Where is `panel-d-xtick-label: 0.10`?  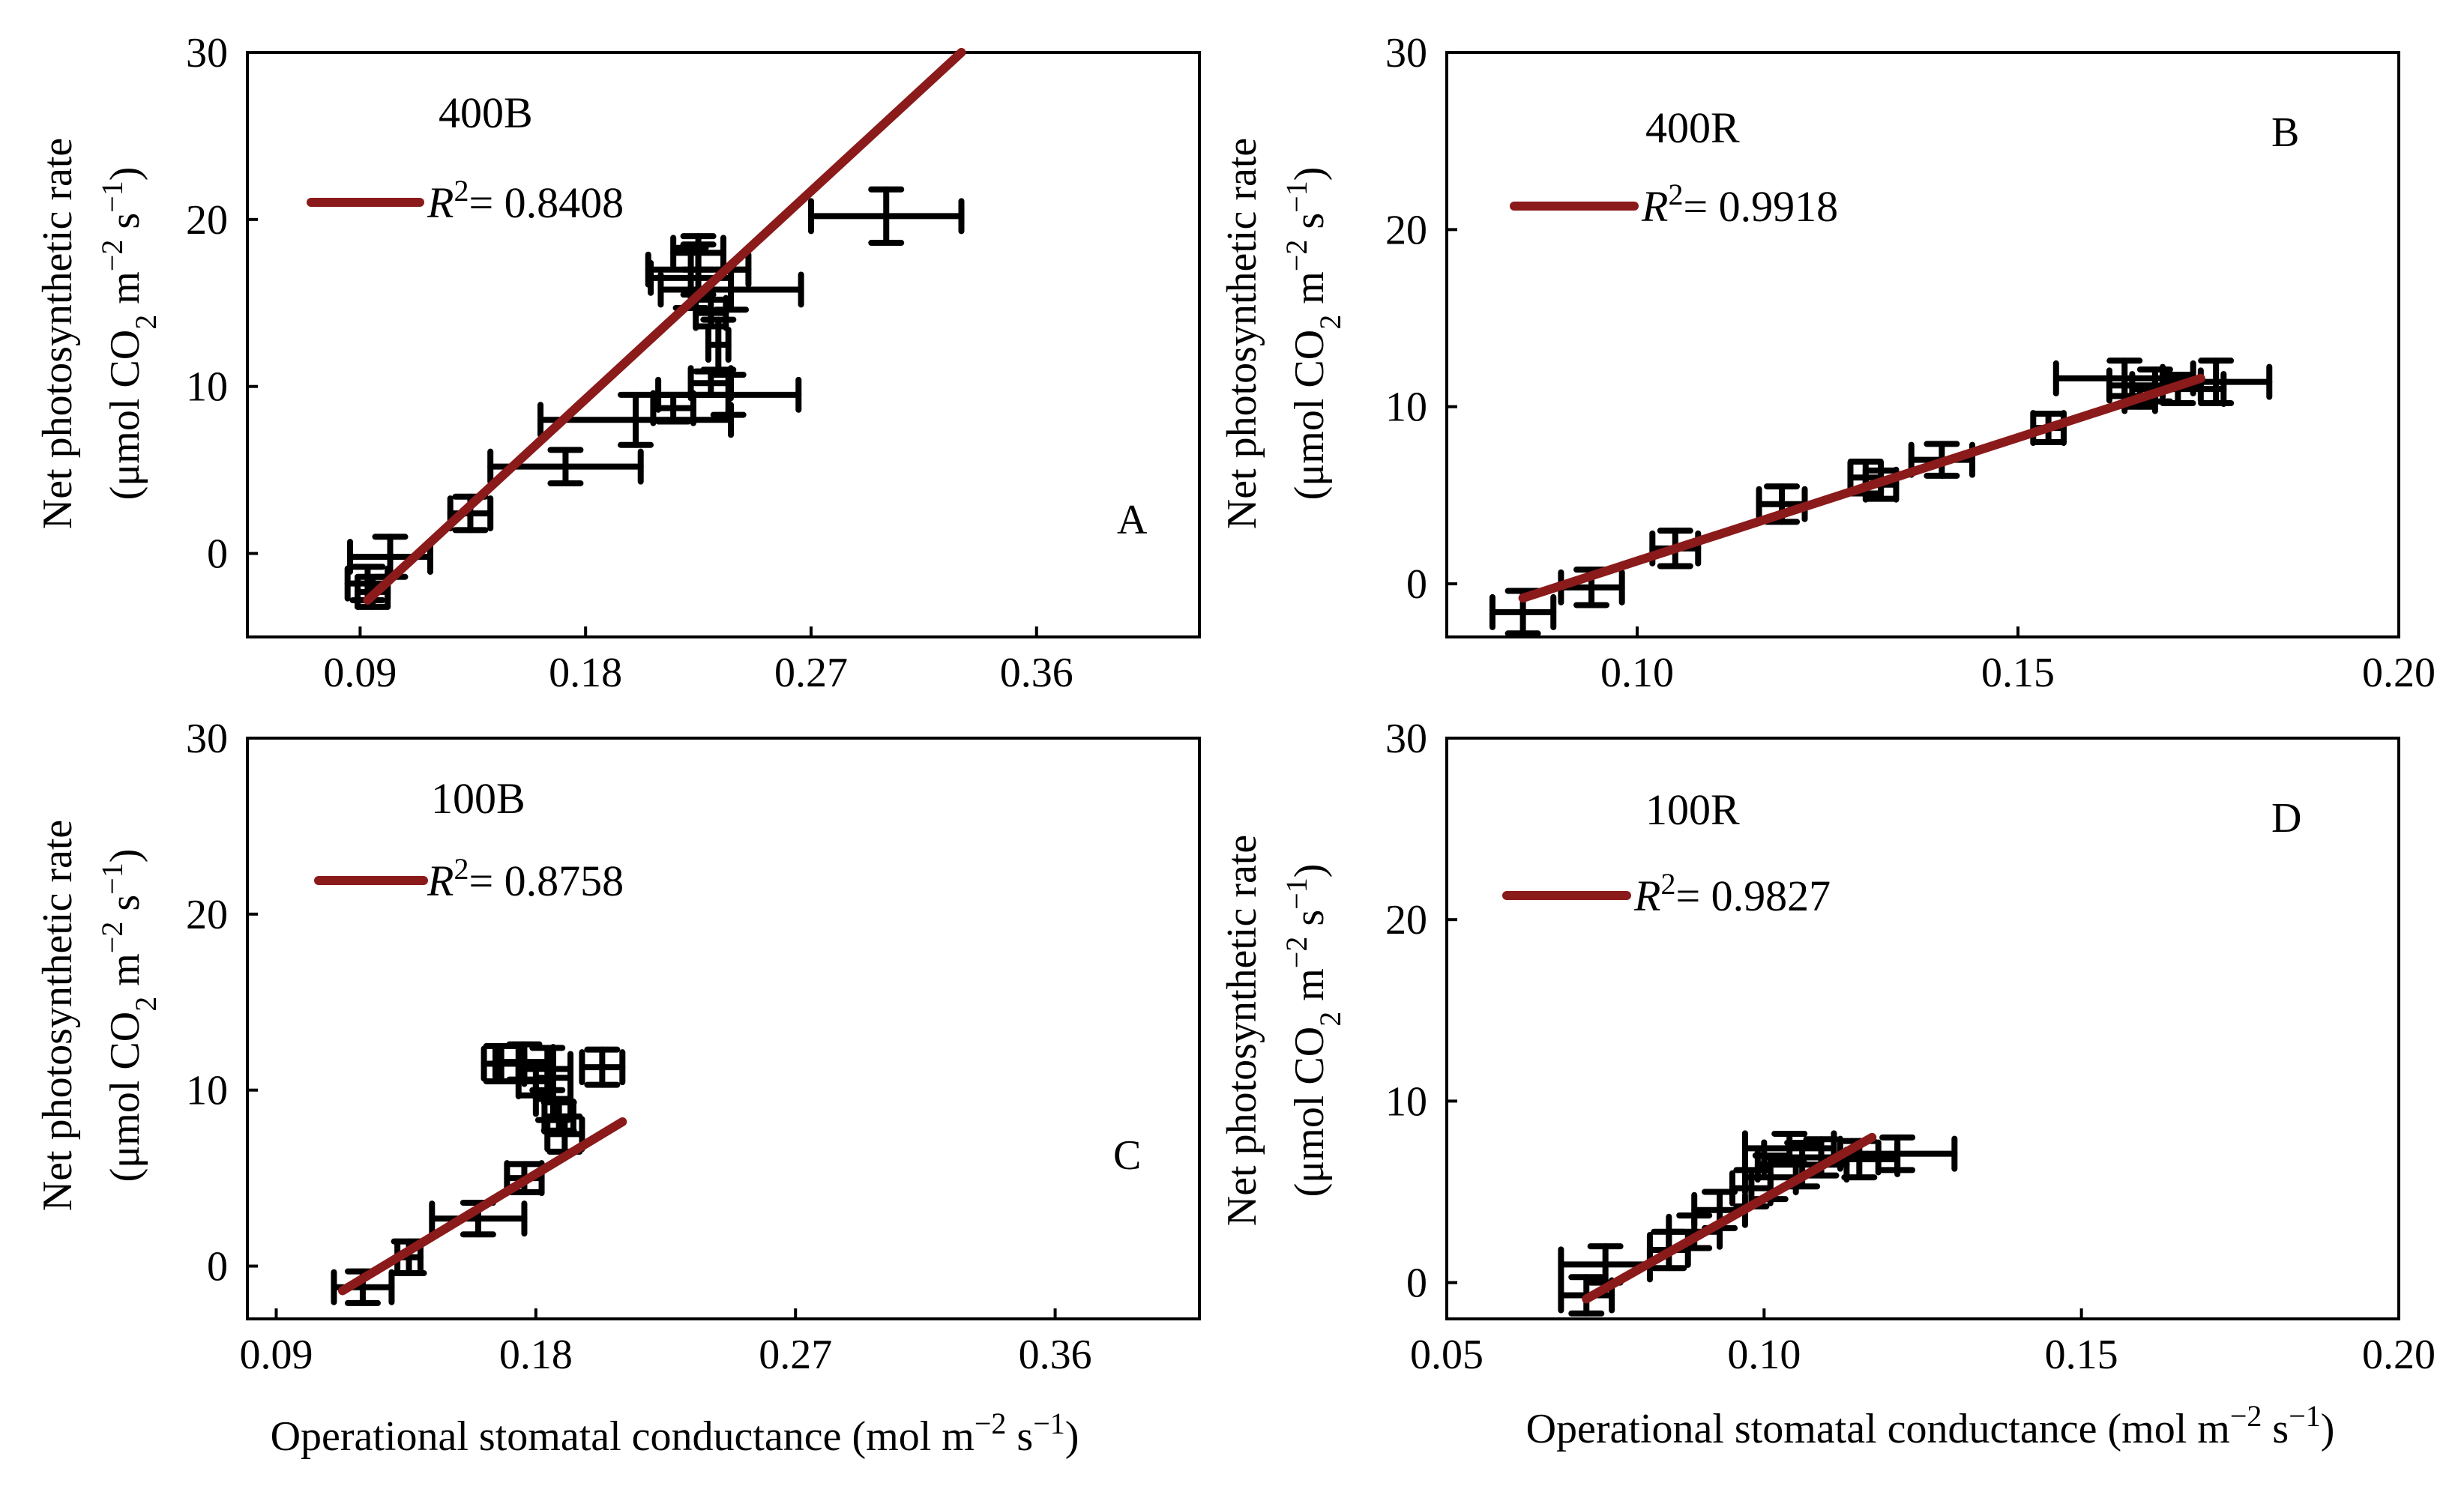
panel-d-xtick-label: 0.10 is located at coordinates (1764, 1355).